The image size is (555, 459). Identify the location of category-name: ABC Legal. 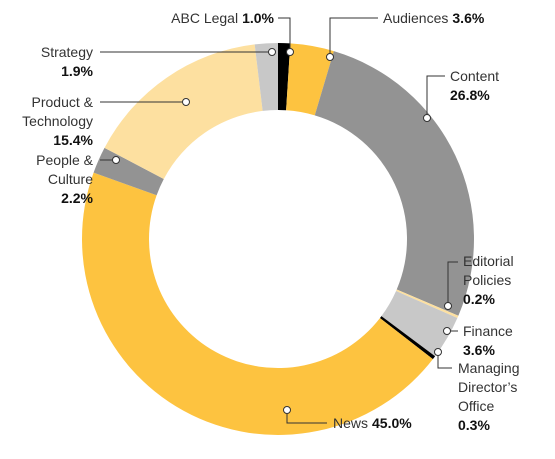
(205, 18).